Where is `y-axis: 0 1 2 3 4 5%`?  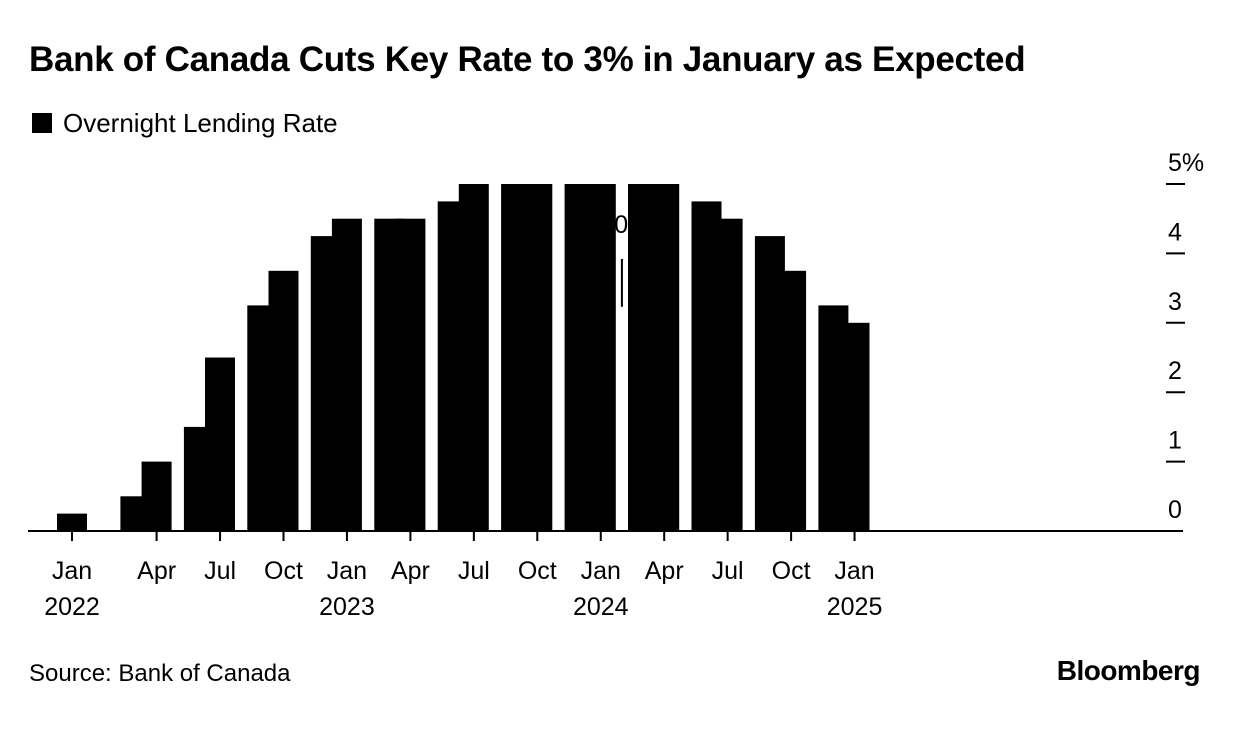
y-axis: 0 1 2 3 4 5% is located at coordinates (1185, 336).